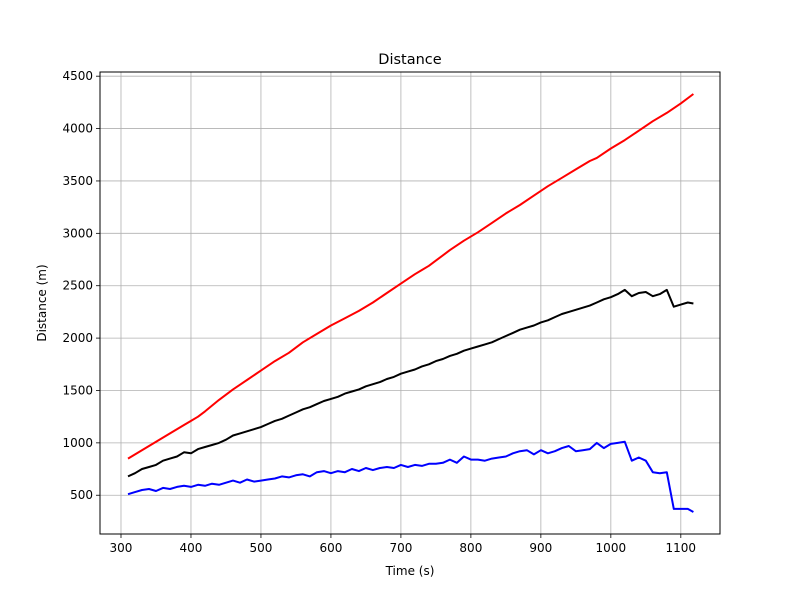  Describe the element at coordinates (681, 548) in the screenshot. I see `x-tick-label: 1100` at that location.